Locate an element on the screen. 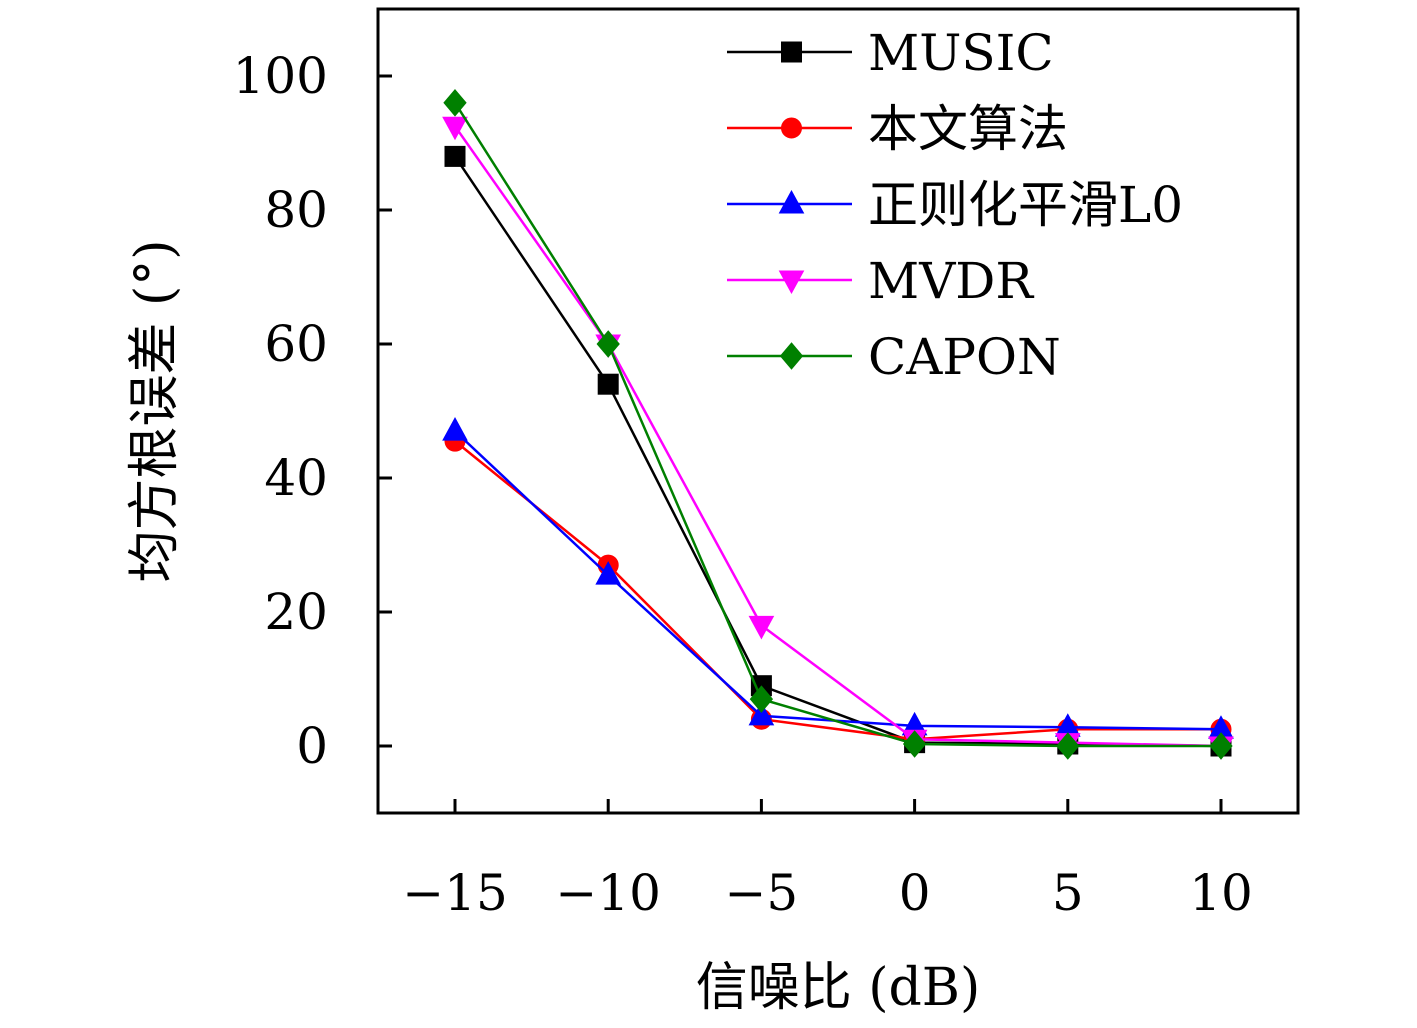  y-tick-label: 20 is located at coordinates (296, 612).